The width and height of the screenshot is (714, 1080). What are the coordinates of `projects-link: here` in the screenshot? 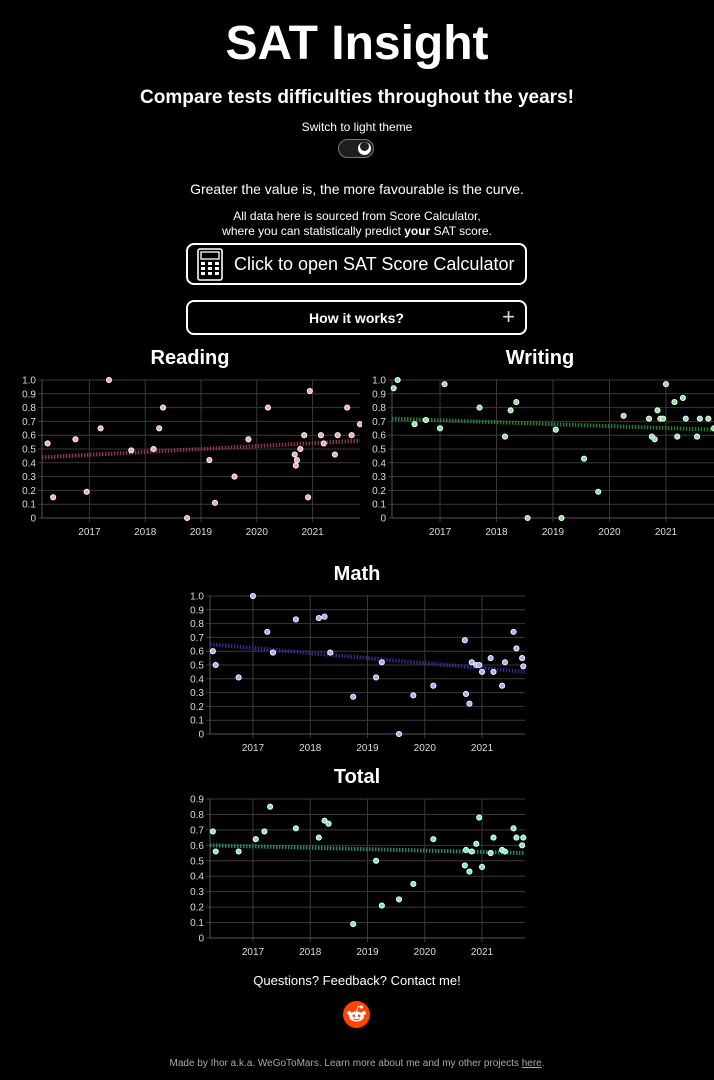 It's located at (531, 1063).